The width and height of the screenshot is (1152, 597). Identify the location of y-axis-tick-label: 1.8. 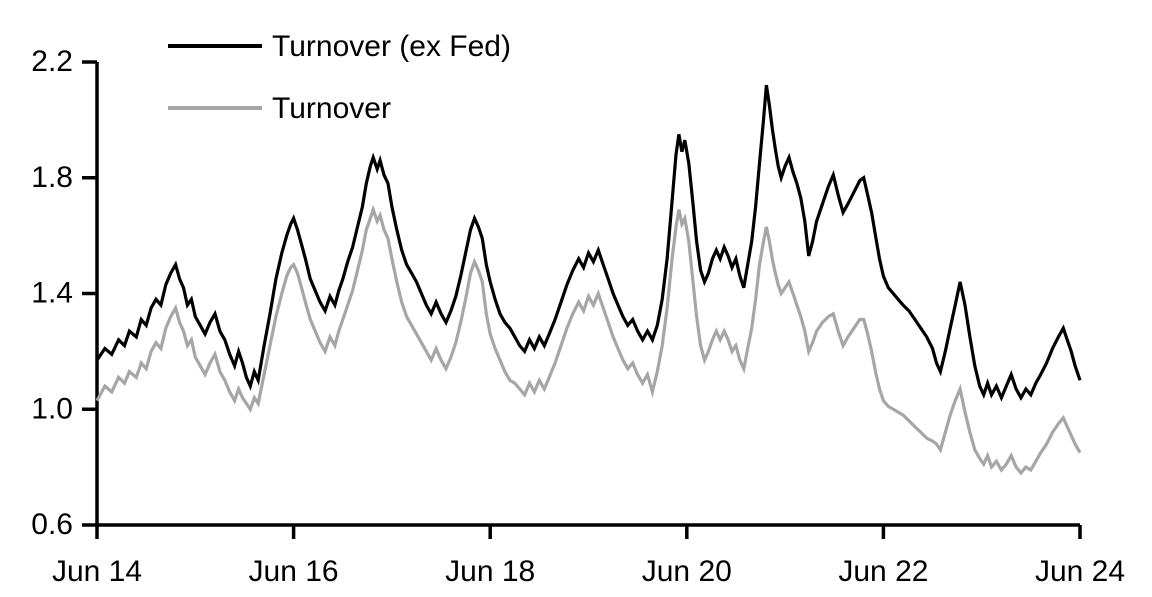
(52, 177).